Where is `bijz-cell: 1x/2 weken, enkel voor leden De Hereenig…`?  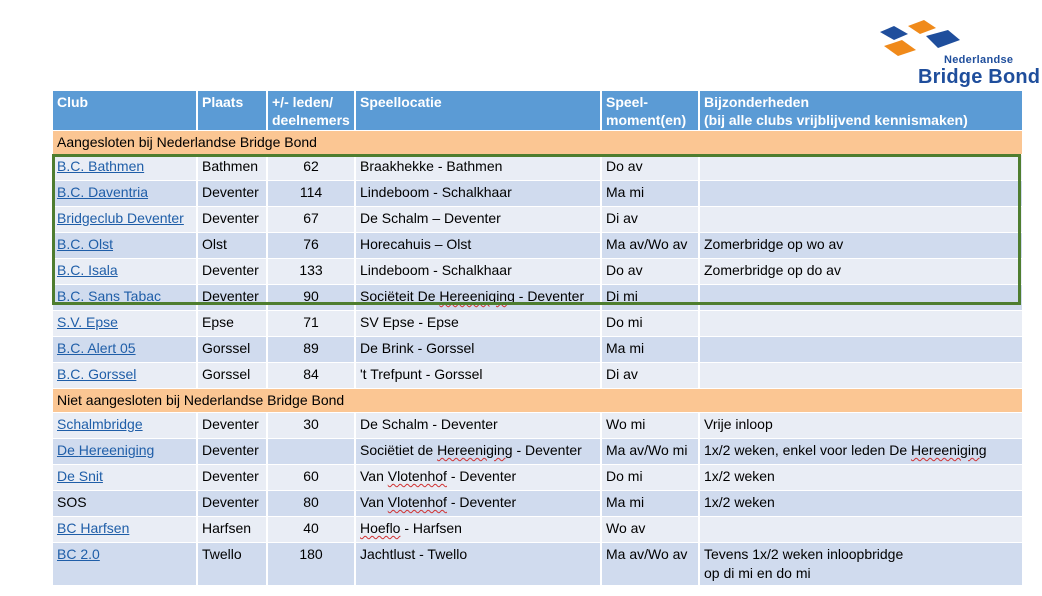
bijz-cell: 1x/2 weken, enkel voor leden De Hereenig… is located at coordinates (861, 451).